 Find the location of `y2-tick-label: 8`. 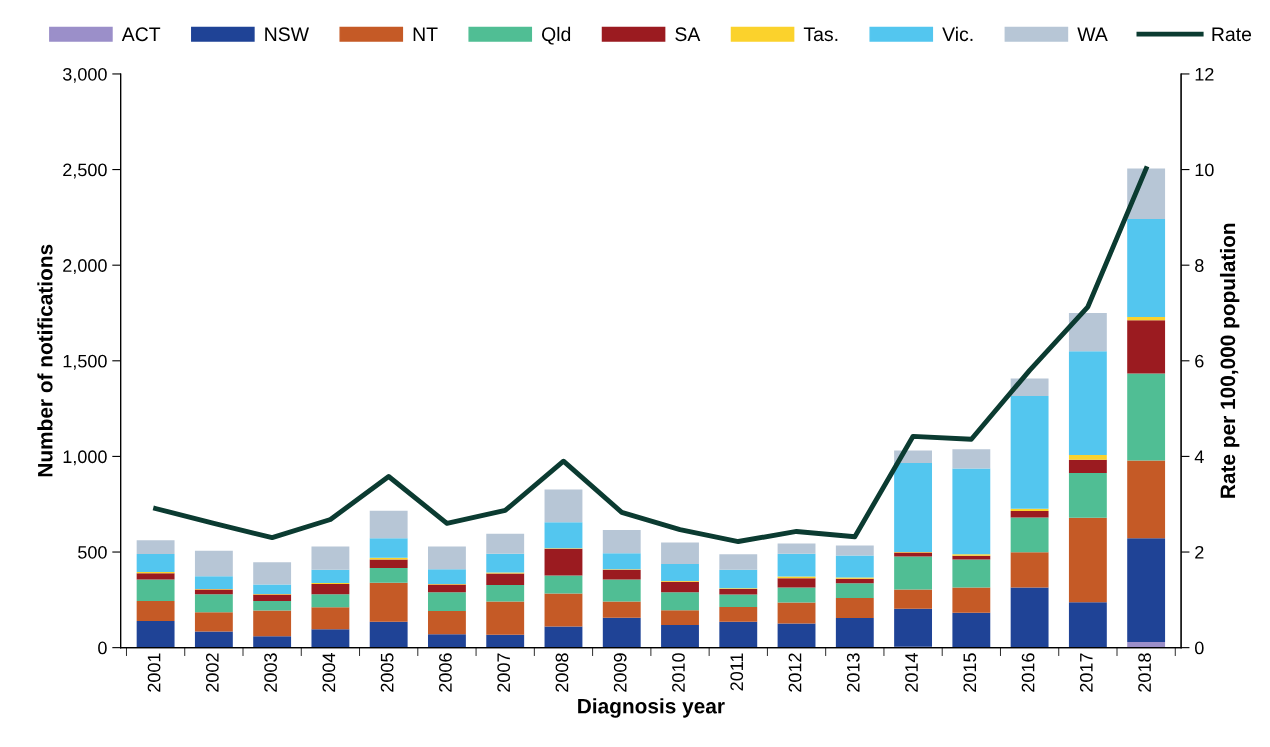

y2-tick-label: 8 is located at coordinates (1199, 265).